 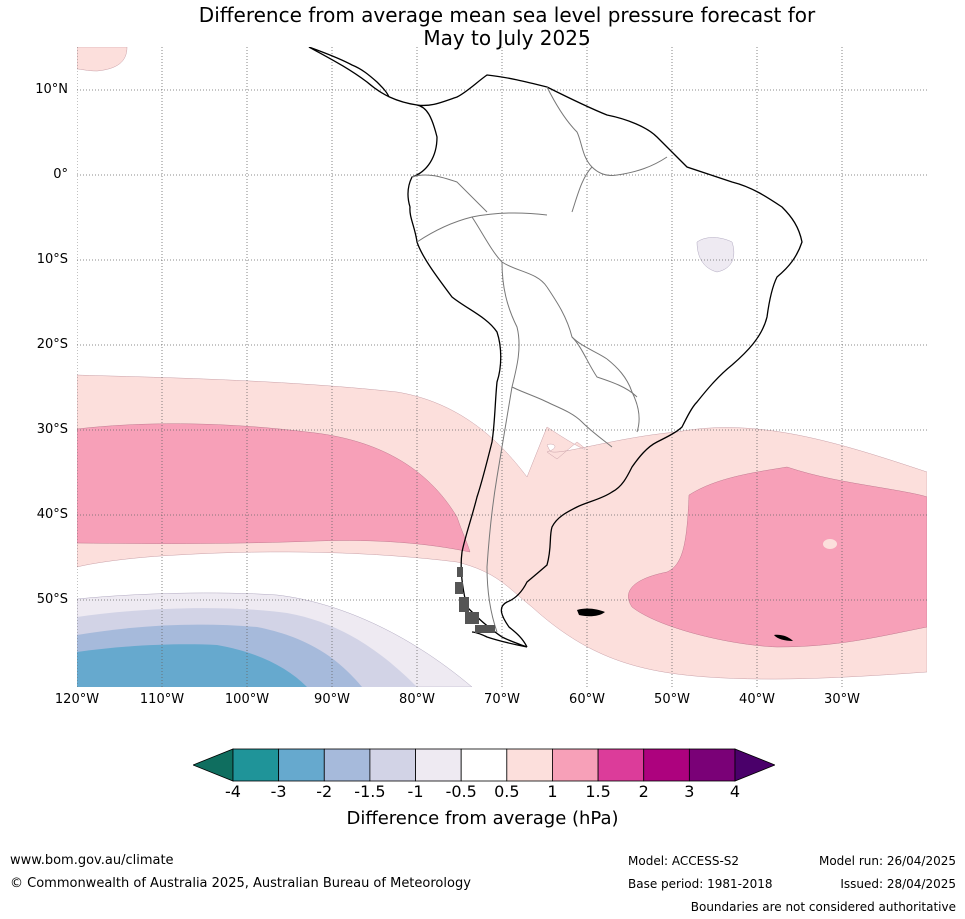 What do you see at coordinates (60, 174) in the screenshot?
I see `lat-label-0: 0°` at bounding box center [60, 174].